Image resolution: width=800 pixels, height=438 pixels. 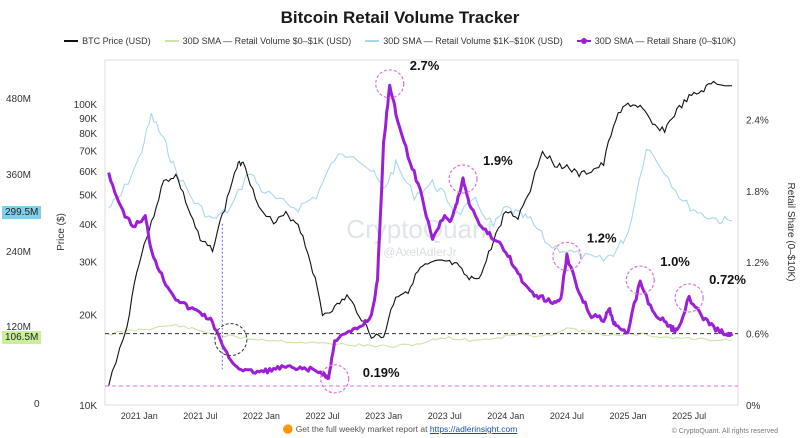 What do you see at coordinates (675, 261) in the screenshot?
I see `annotation-label: 1.0%` at bounding box center [675, 261].